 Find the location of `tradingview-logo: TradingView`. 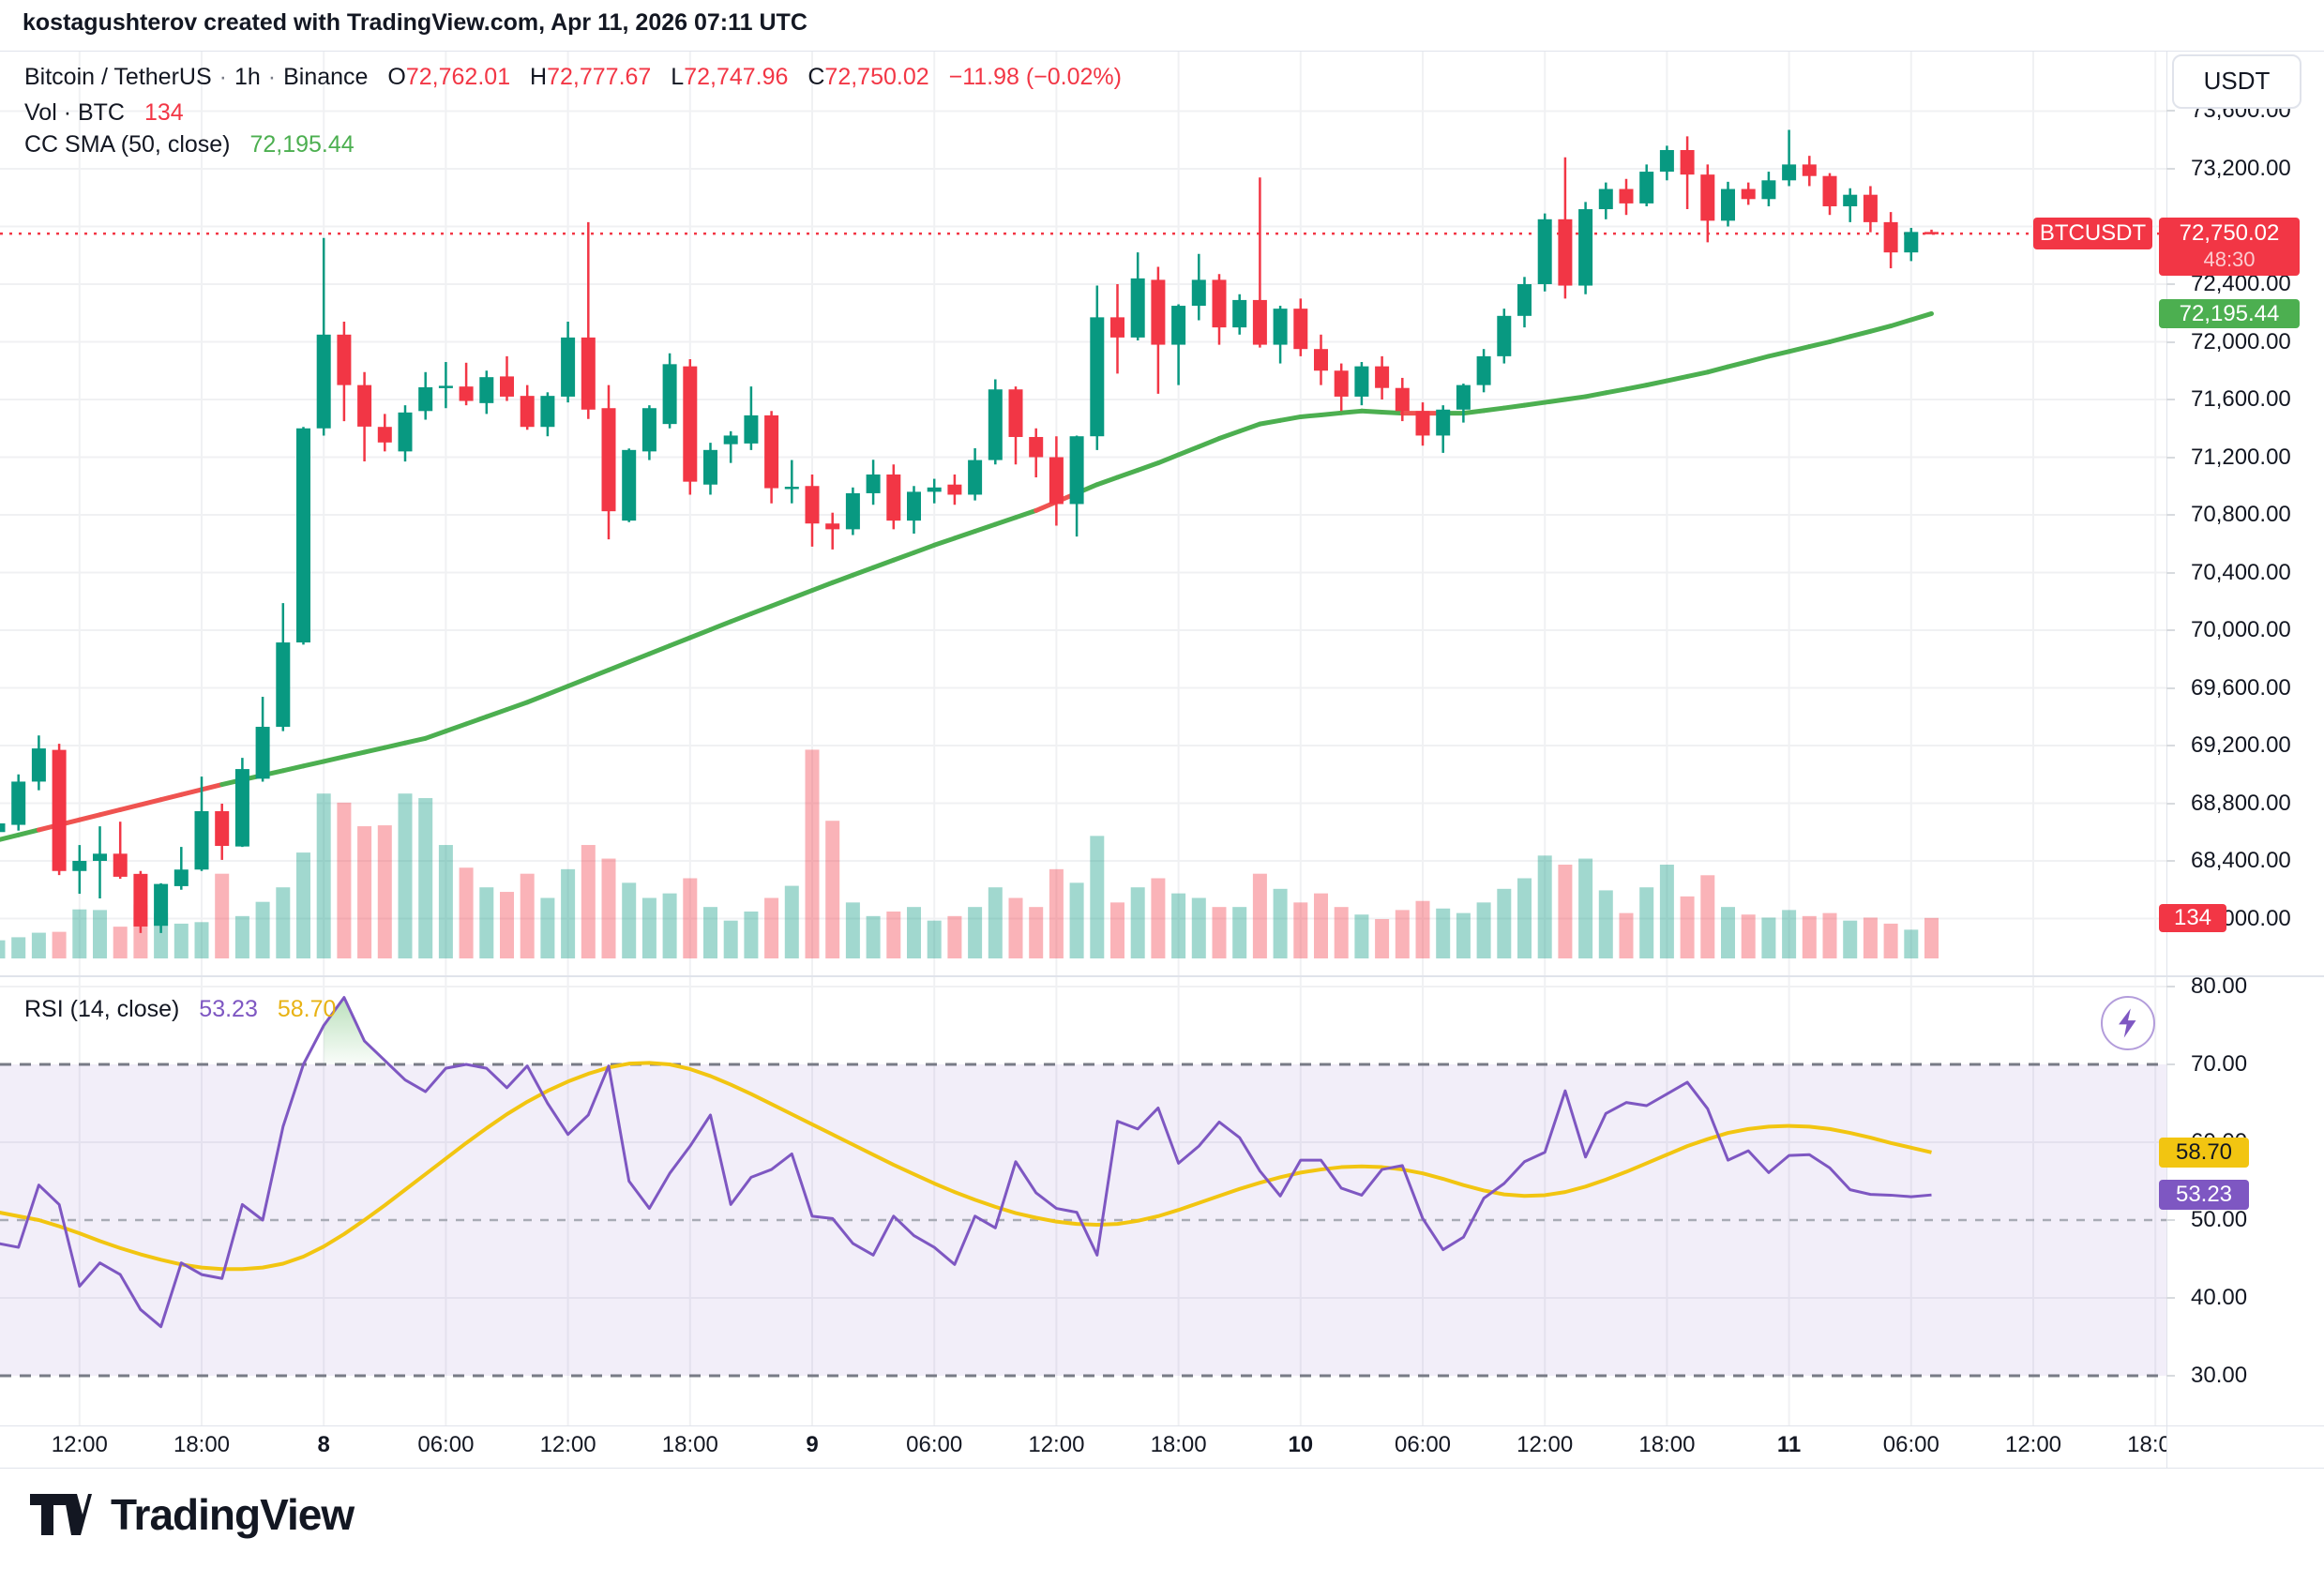

tradingview-logo: TradingView is located at coordinates (191, 1515).